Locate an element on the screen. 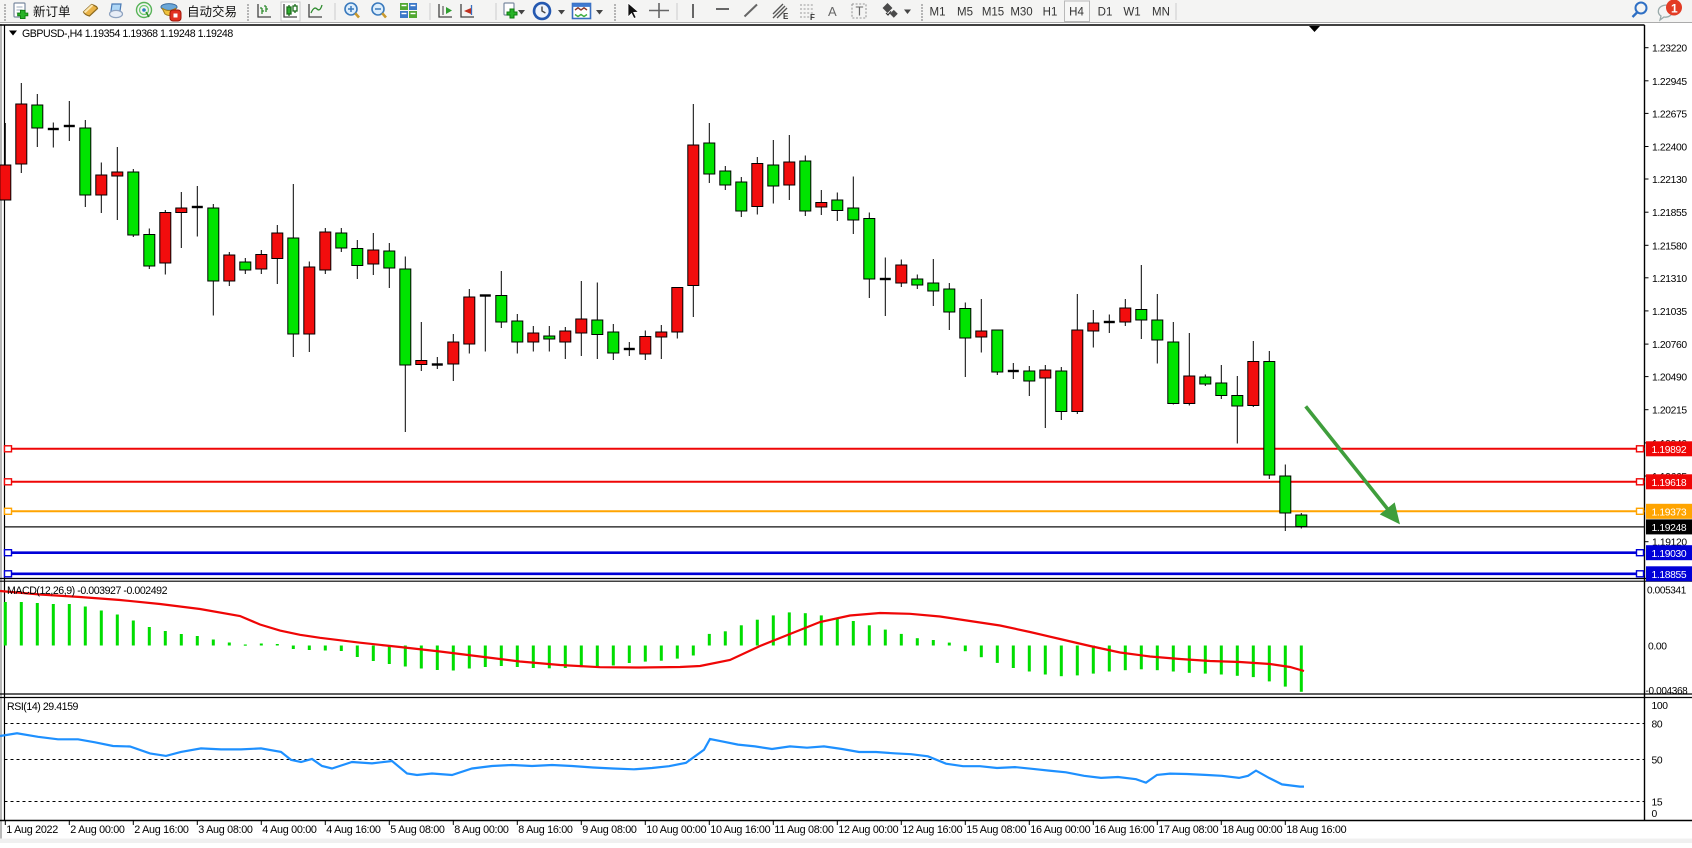 The image size is (1692, 848). svg-text: M30 is located at coordinates (1021, 13).